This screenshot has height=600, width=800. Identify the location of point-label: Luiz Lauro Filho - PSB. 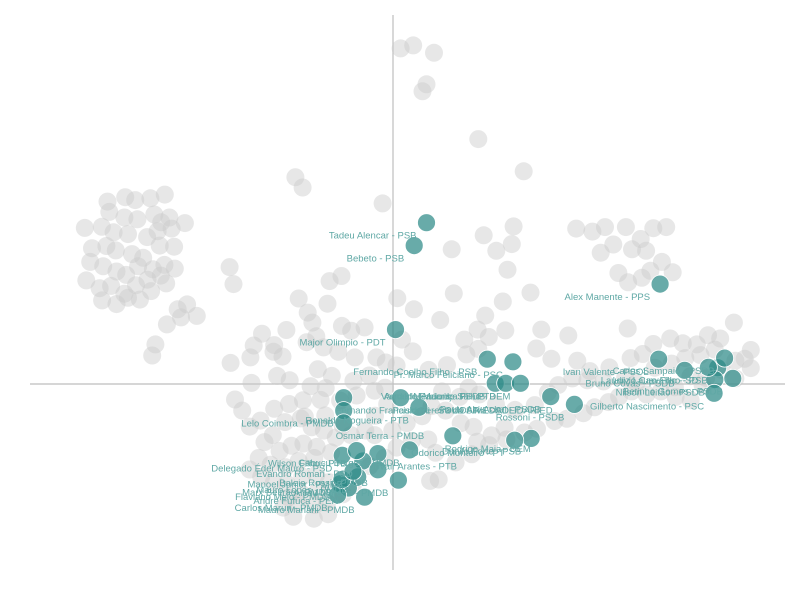
(660, 381).